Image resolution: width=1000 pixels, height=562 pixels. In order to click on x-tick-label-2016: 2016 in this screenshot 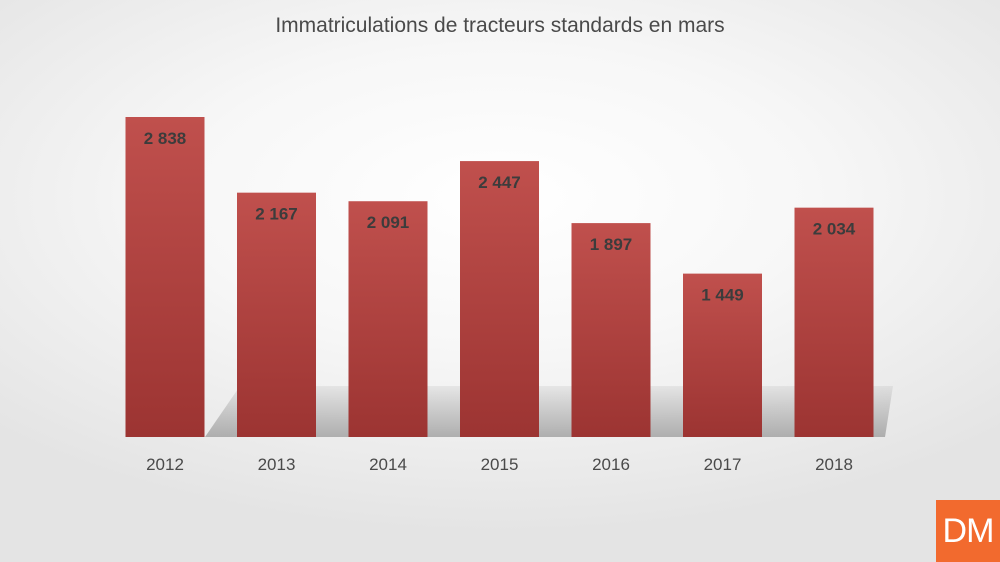, I will do `click(611, 464)`.